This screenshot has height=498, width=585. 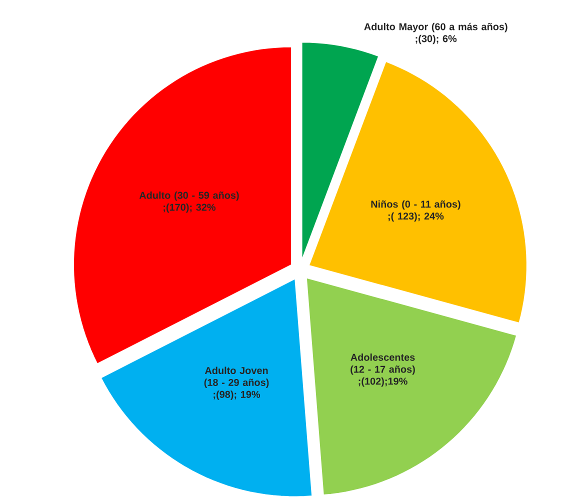 I want to click on slice-label: Niños (0 - 11 años), so click(x=415, y=205).